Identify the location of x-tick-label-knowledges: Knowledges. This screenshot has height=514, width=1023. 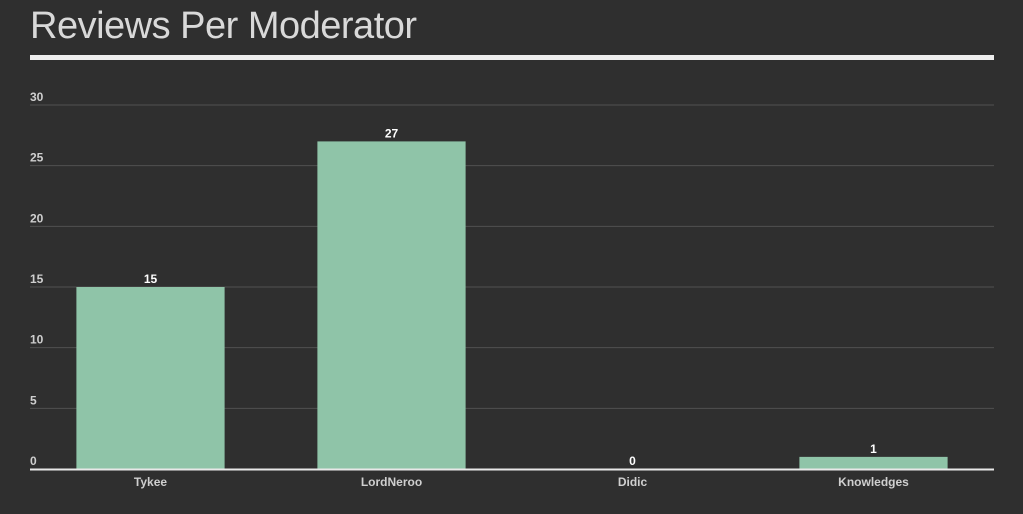
(873, 482).